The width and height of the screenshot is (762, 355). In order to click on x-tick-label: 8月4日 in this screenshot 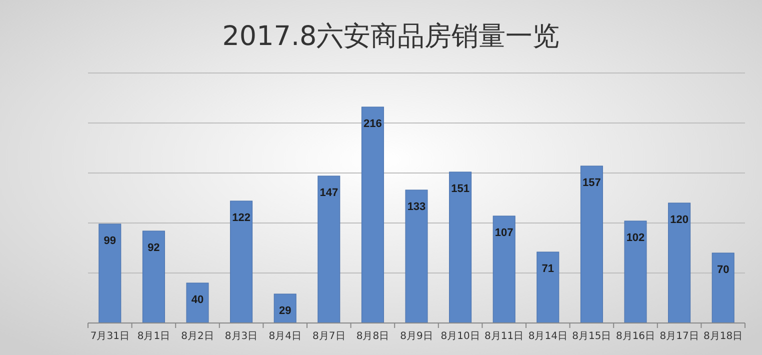, I will do `click(285, 336)`.